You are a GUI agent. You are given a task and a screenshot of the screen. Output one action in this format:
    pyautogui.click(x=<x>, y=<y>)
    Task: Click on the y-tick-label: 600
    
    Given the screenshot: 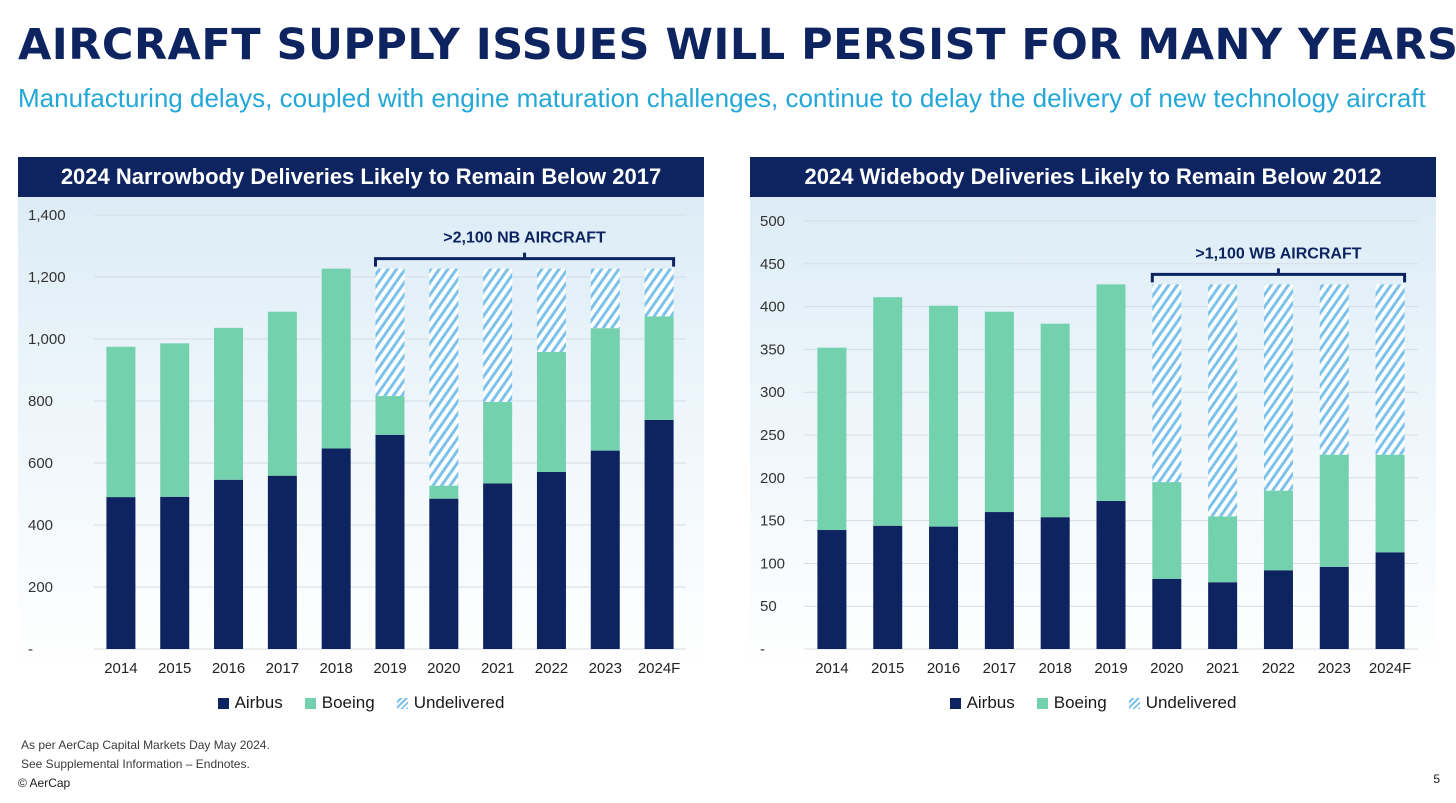 What is the action you would take?
    pyautogui.click(x=40, y=463)
    